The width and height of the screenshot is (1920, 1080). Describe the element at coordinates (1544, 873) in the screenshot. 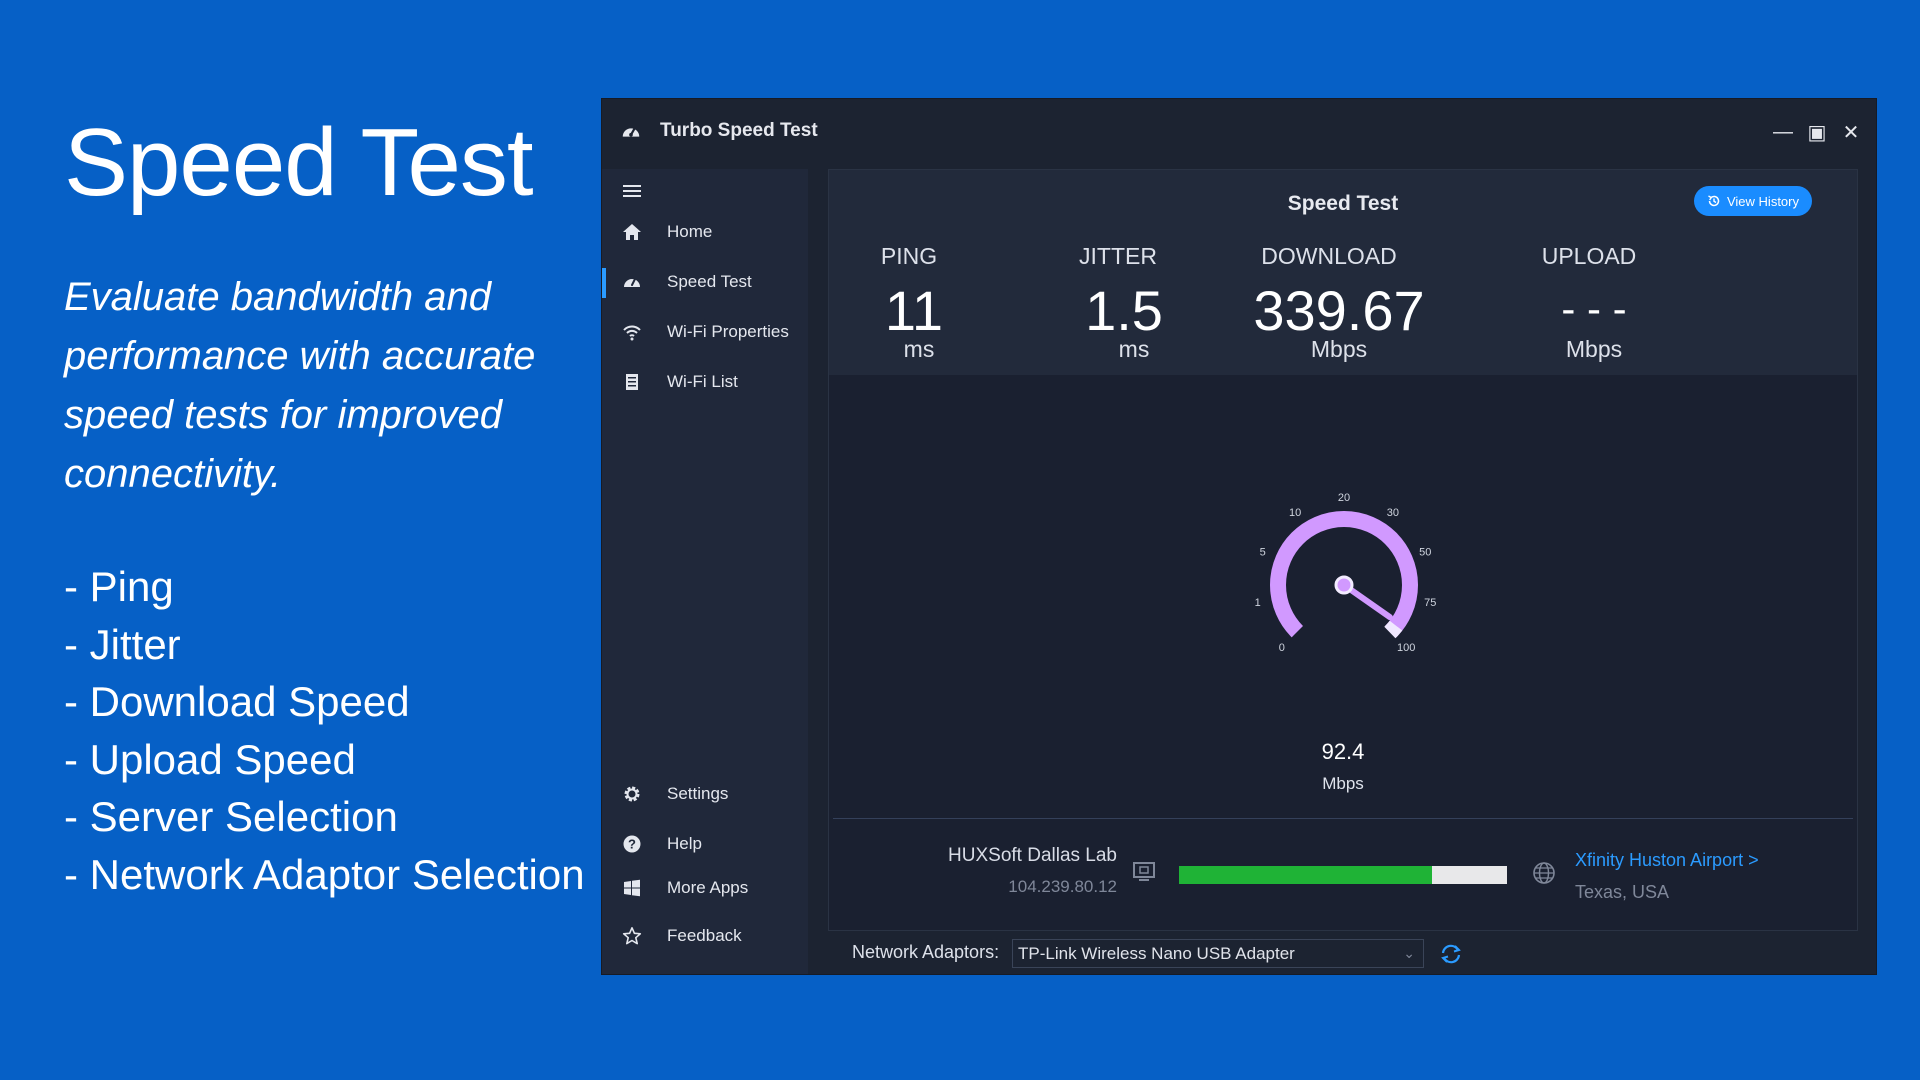

I see `globe-icon` at that location.